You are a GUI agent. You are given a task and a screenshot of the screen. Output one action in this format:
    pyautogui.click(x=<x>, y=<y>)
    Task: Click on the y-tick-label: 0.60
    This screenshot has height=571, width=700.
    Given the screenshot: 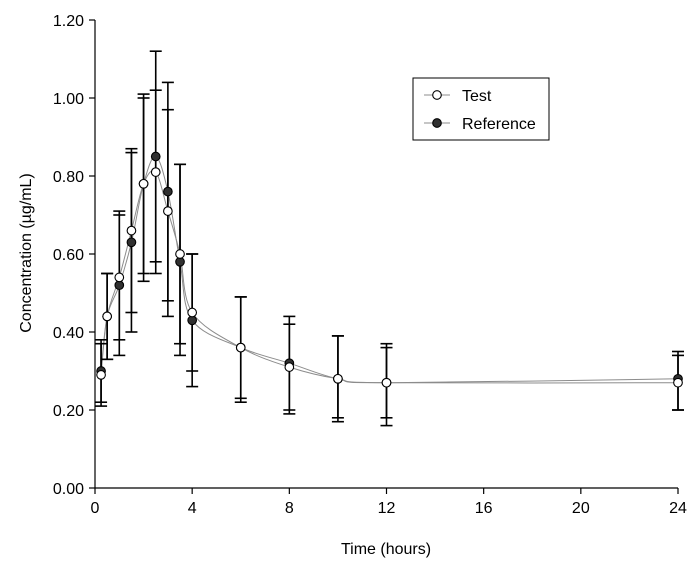 What is the action you would take?
    pyautogui.click(x=68, y=255)
    